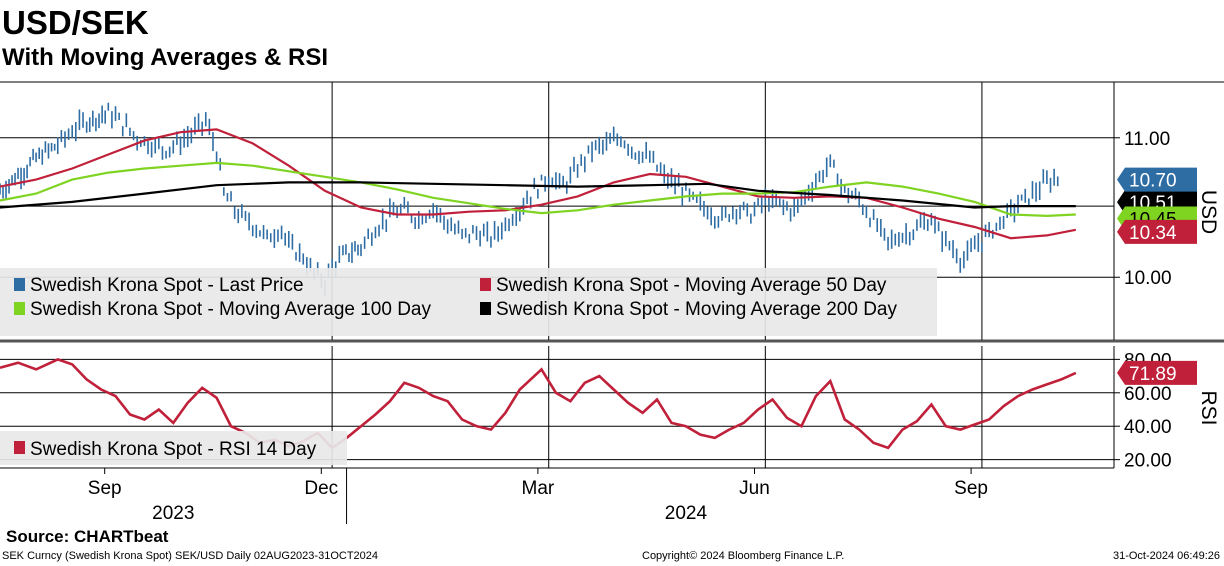 The image size is (1224, 566). What do you see at coordinates (173, 513) in the screenshot?
I see `year-label: 2023` at bounding box center [173, 513].